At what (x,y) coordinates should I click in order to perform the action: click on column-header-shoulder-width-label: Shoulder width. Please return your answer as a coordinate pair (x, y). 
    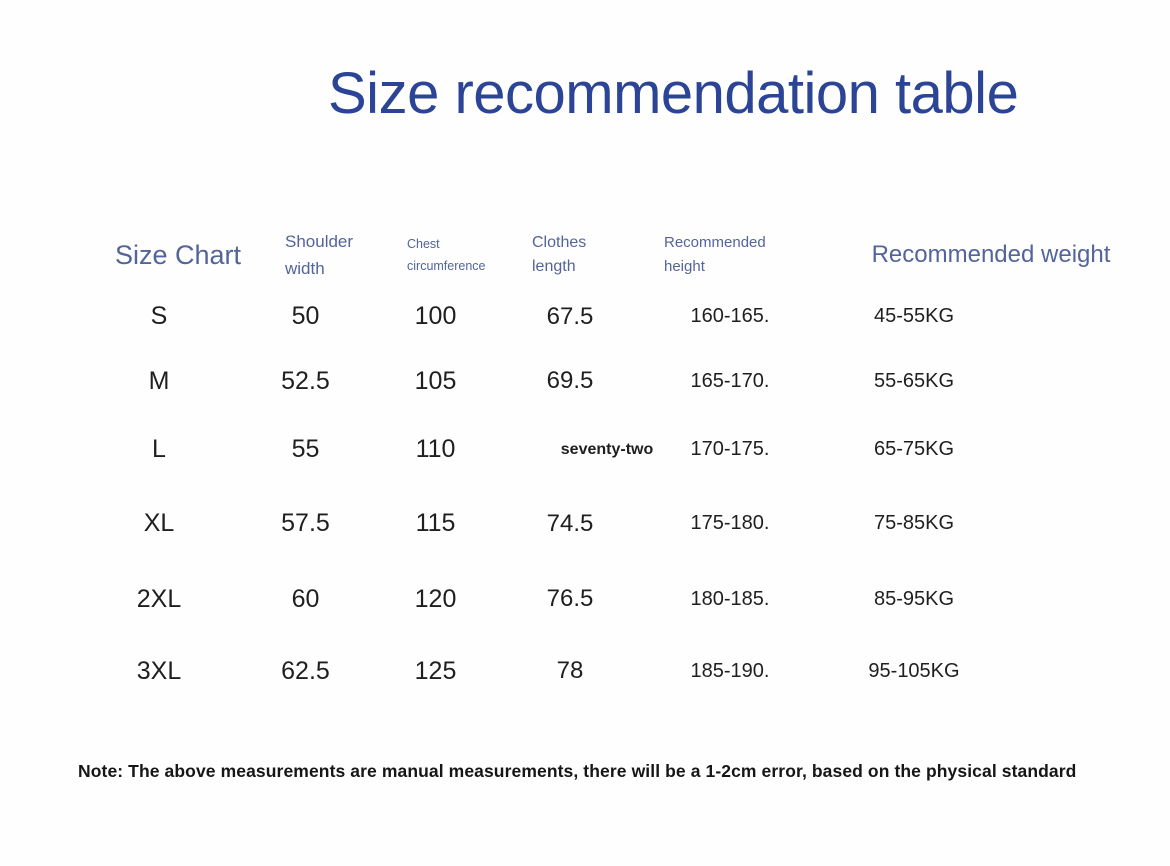
    Looking at the image, I should click on (319, 255).